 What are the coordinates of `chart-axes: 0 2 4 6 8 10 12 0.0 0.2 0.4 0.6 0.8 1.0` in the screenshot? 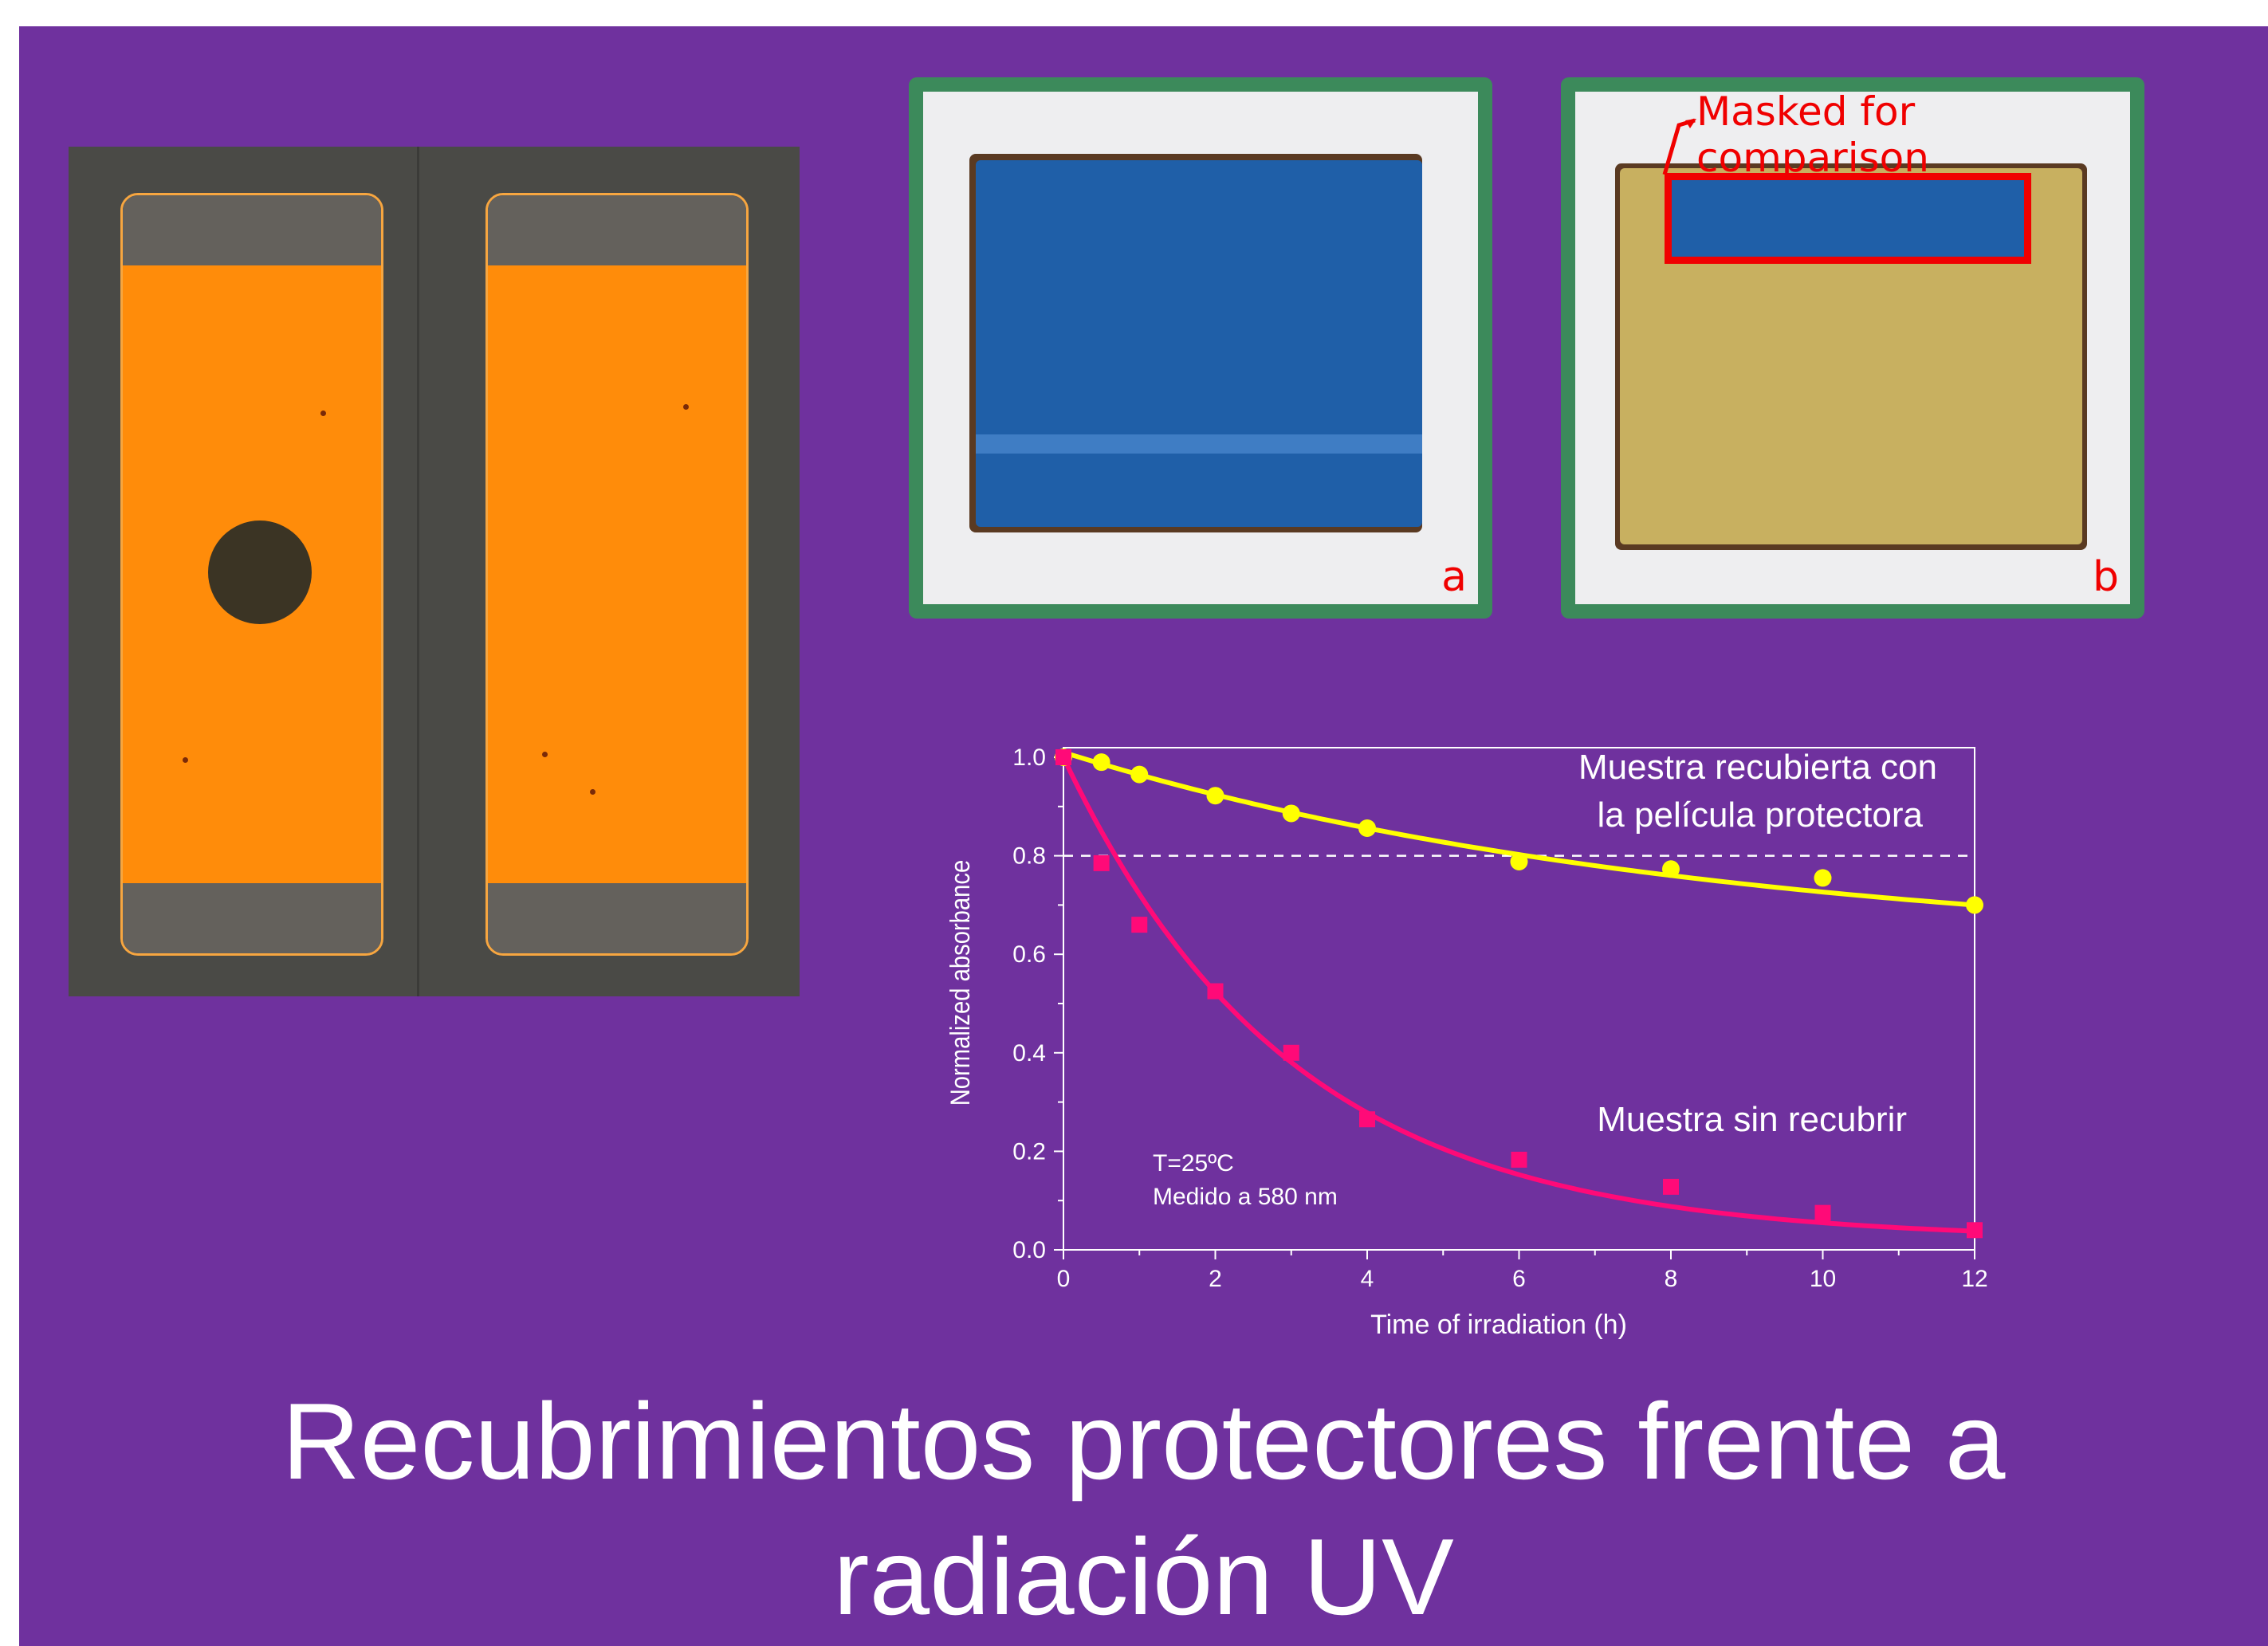 It's located at (1500, 1018).